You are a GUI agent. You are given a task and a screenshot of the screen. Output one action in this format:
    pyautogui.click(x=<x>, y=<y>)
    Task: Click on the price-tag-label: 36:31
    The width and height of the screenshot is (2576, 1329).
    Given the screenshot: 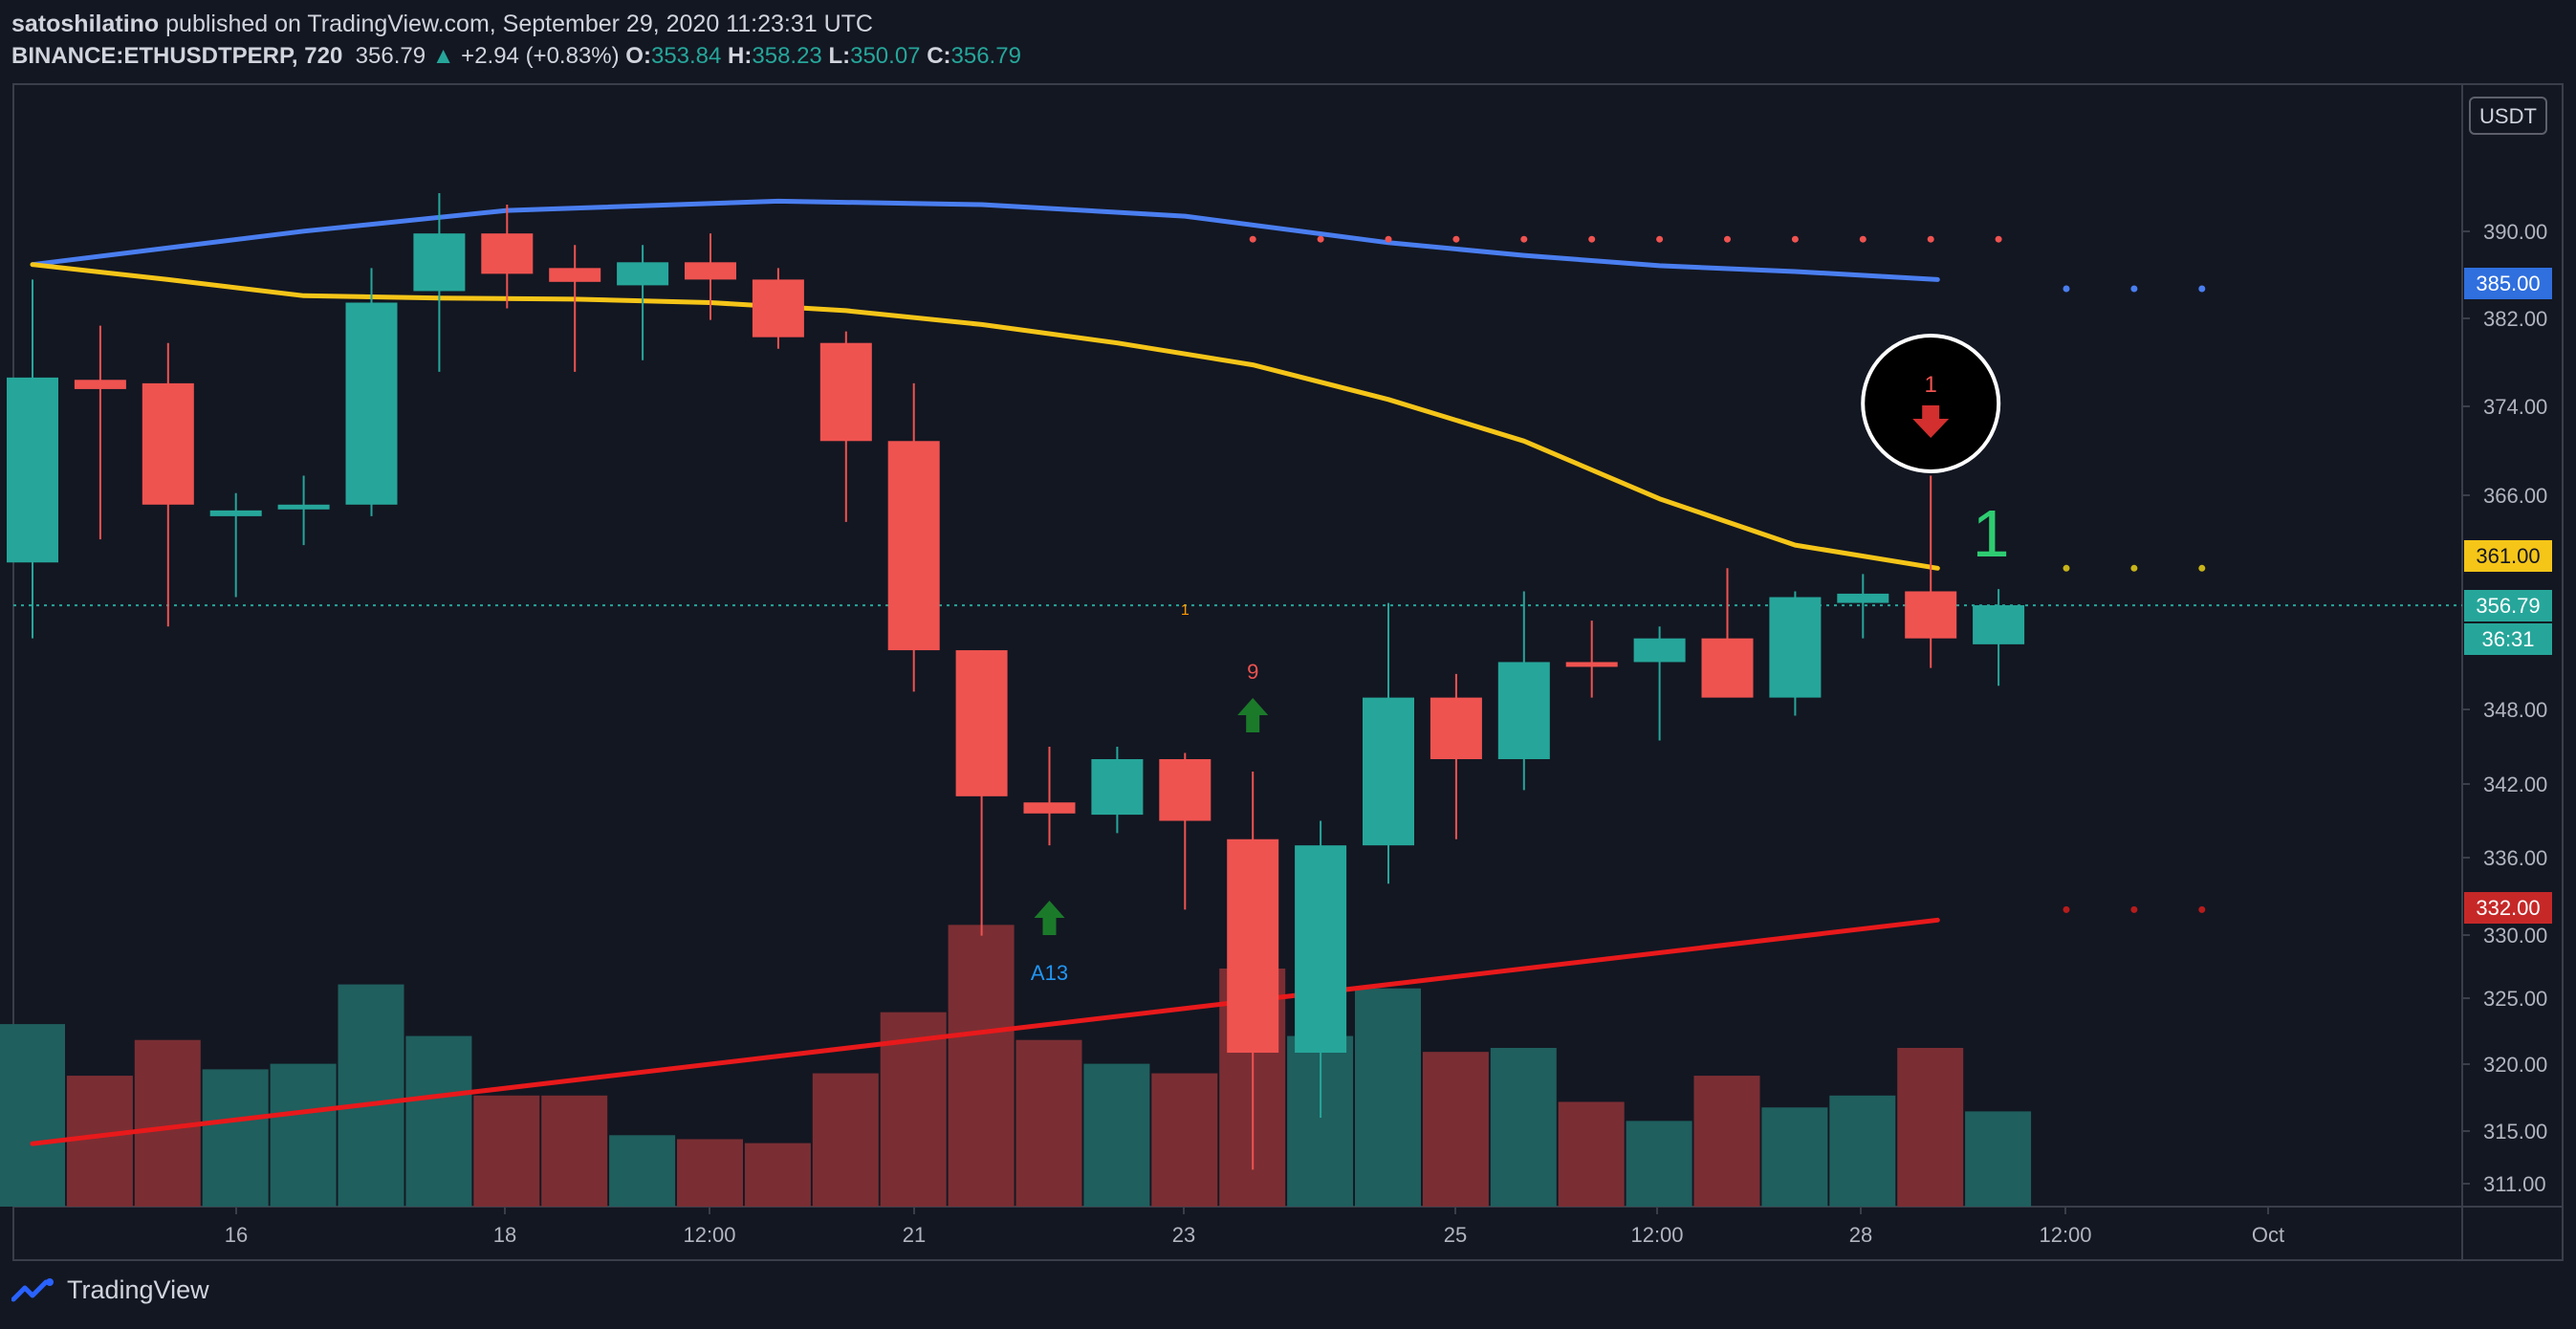 What is the action you would take?
    pyautogui.click(x=2507, y=639)
    